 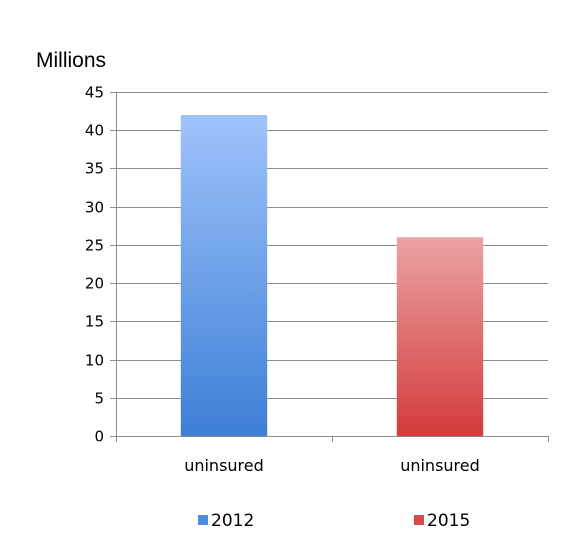 What do you see at coordinates (99, 437) in the screenshot?
I see `y-tick-label: 0` at bounding box center [99, 437].